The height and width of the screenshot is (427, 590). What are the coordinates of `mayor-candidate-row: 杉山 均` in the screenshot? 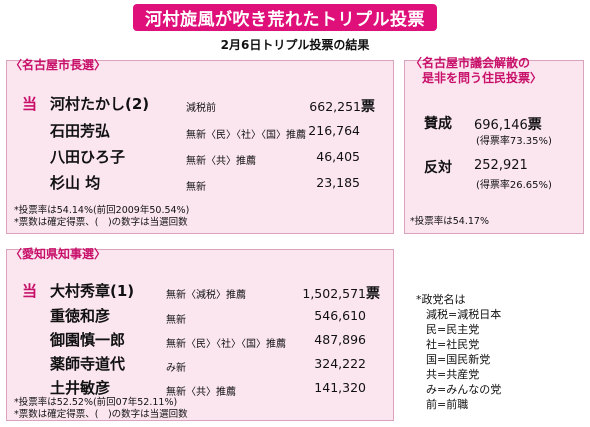 It's located at (75, 182).